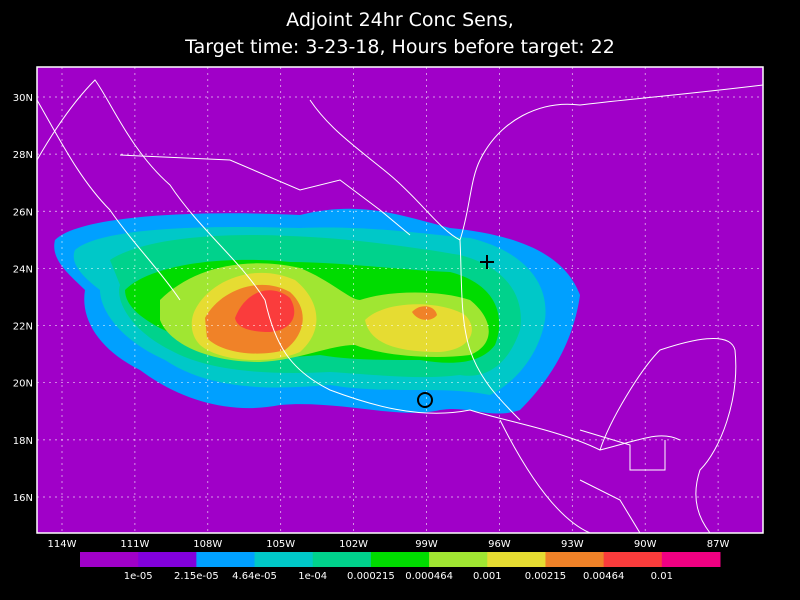 The width and height of the screenshot is (800, 600). Describe the element at coordinates (134, 544) in the screenshot. I see `lon-label: 111W` at that location.